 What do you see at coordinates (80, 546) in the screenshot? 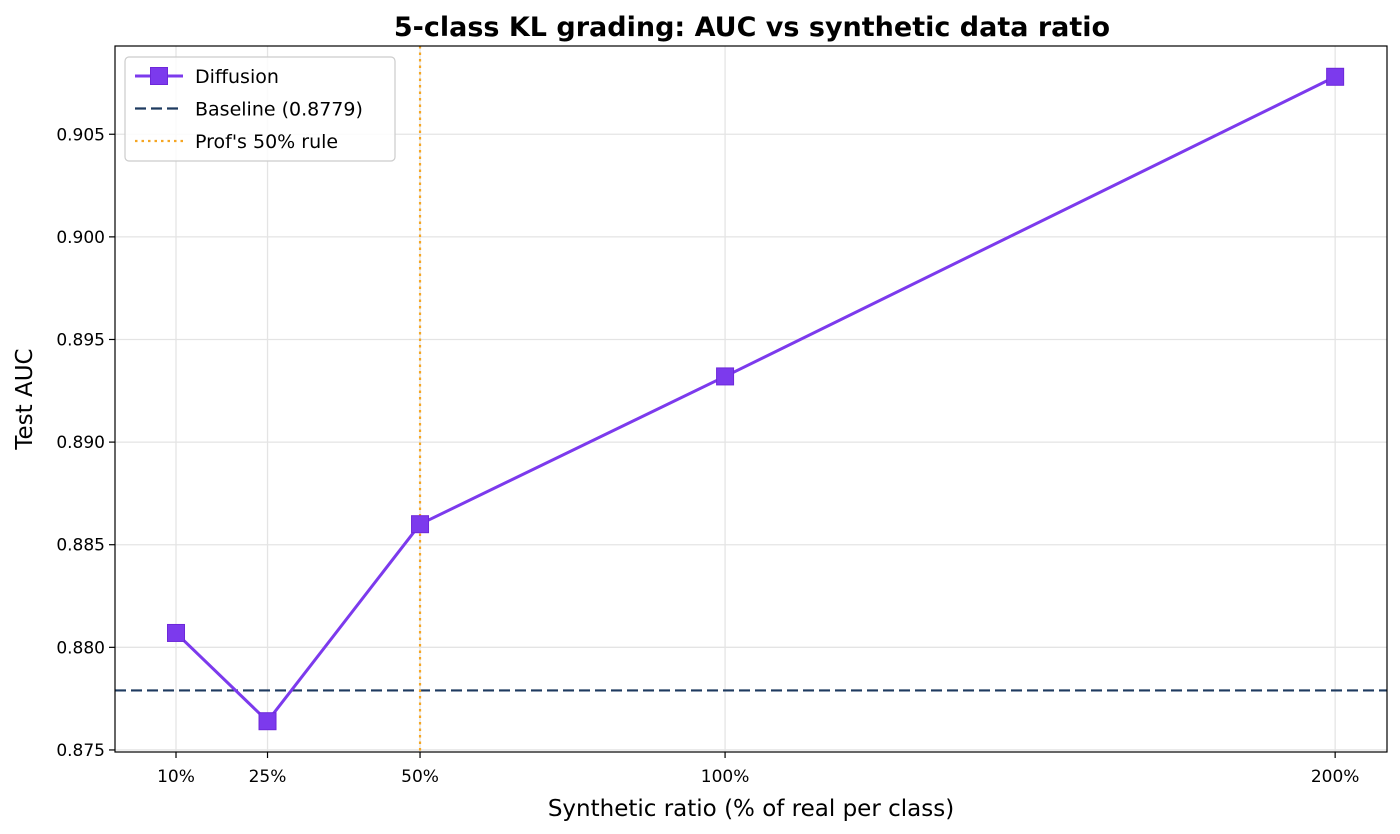
I see `y-tick-label: 0.885` at bounding box center [80, 546].